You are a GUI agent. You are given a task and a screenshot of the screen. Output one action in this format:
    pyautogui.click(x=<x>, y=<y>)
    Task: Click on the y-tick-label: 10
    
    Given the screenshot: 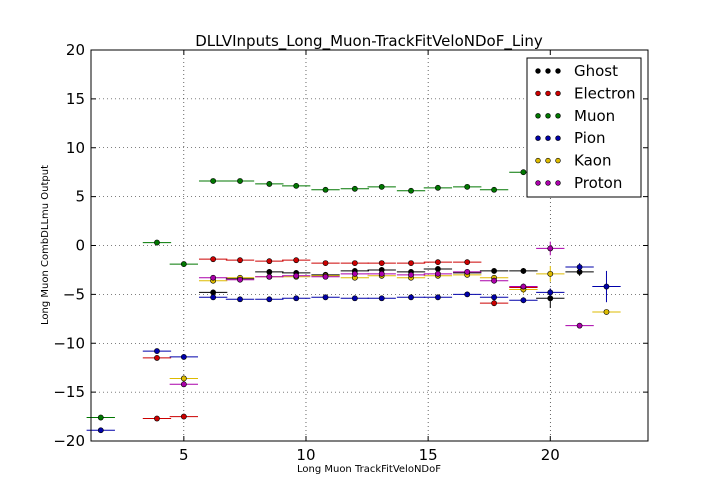 What is the action you would take?
    pyautogui.click(x=75, y=148)
    